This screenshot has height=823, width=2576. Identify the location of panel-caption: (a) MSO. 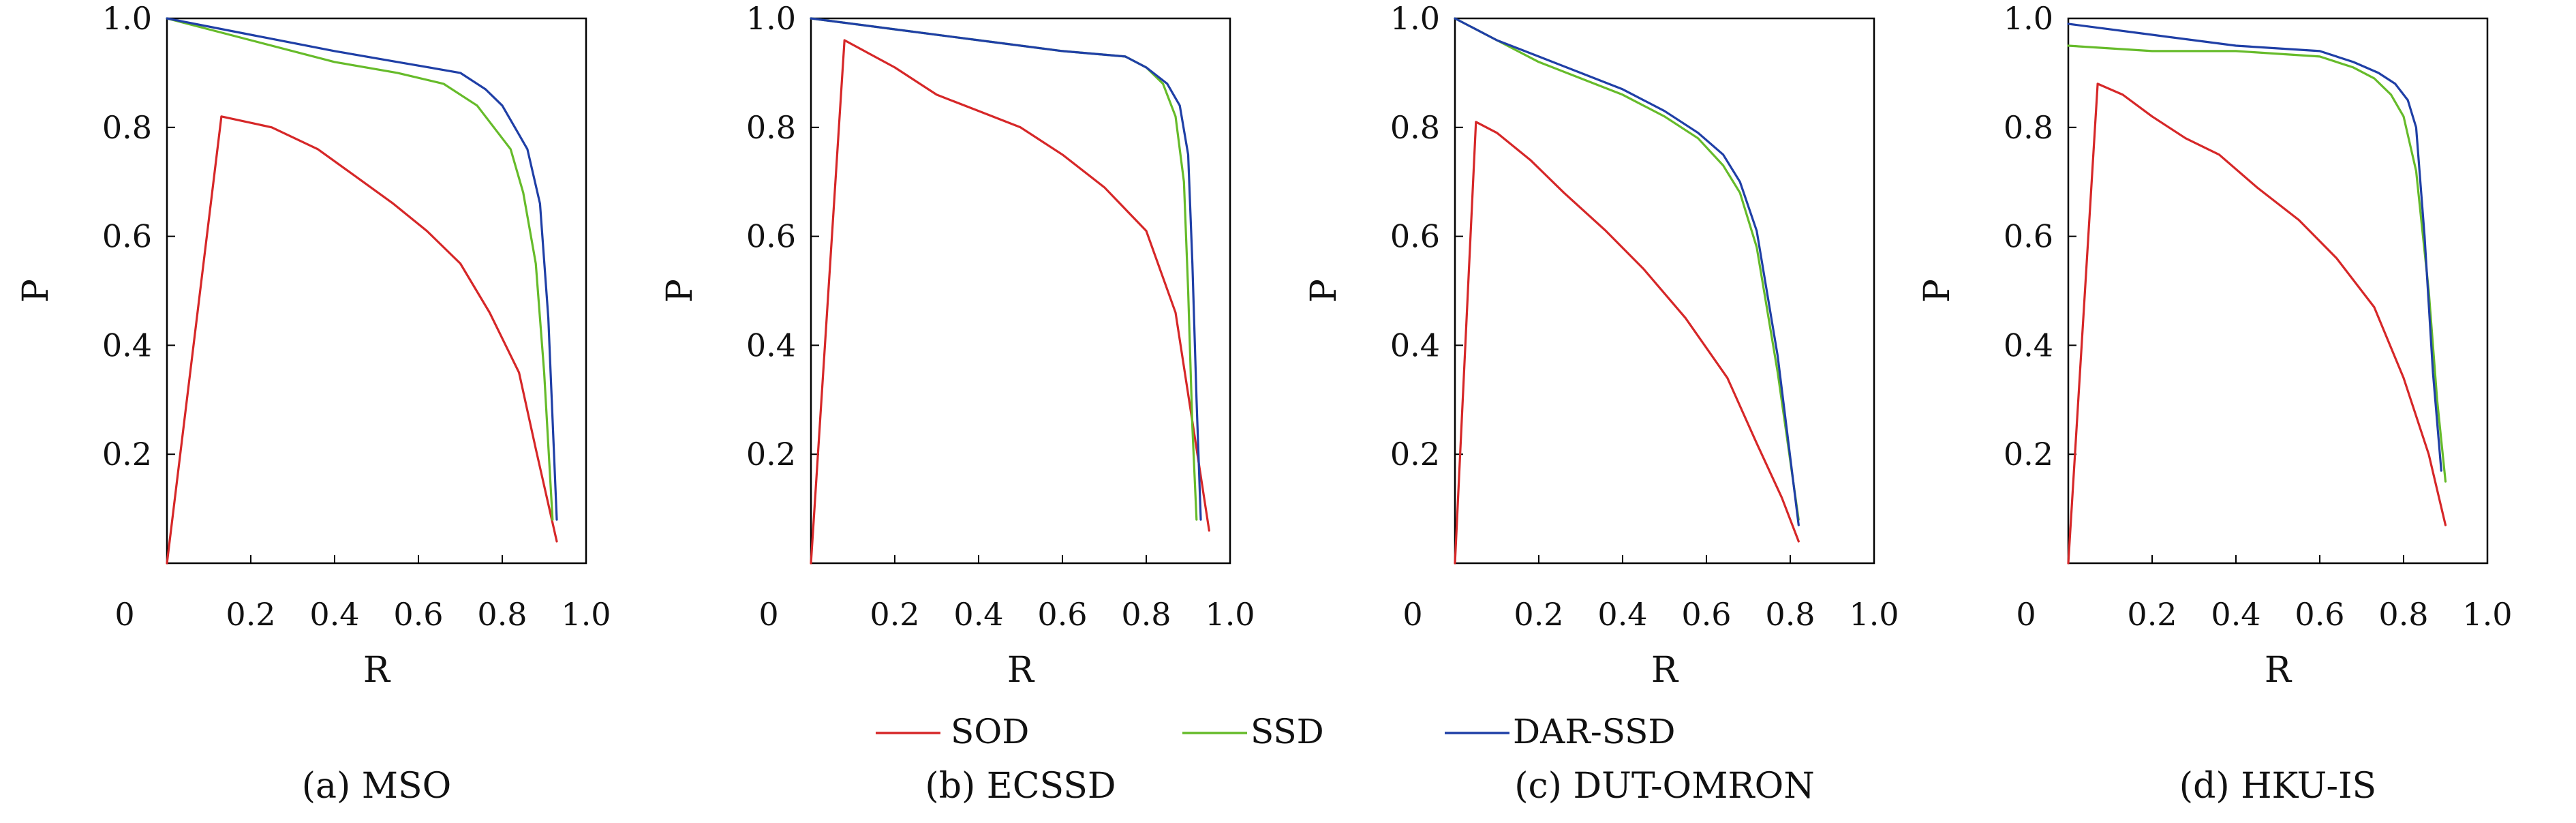
(377, 787).